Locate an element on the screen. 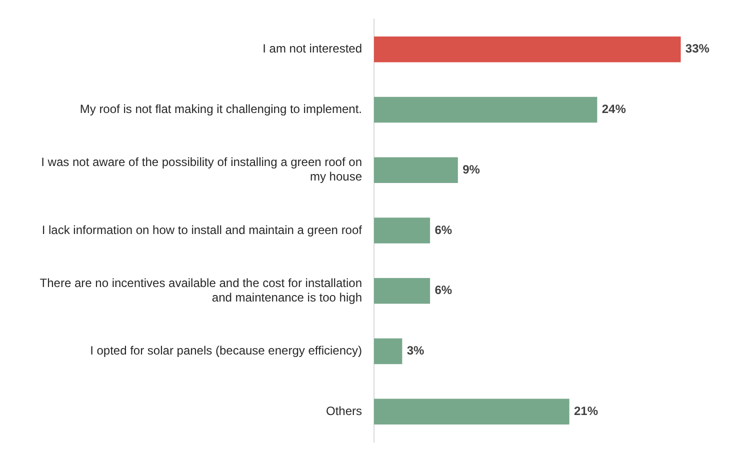  y-tick-label: My roof is not flat making it challenging to implement. is located at coordinates (221, 109).